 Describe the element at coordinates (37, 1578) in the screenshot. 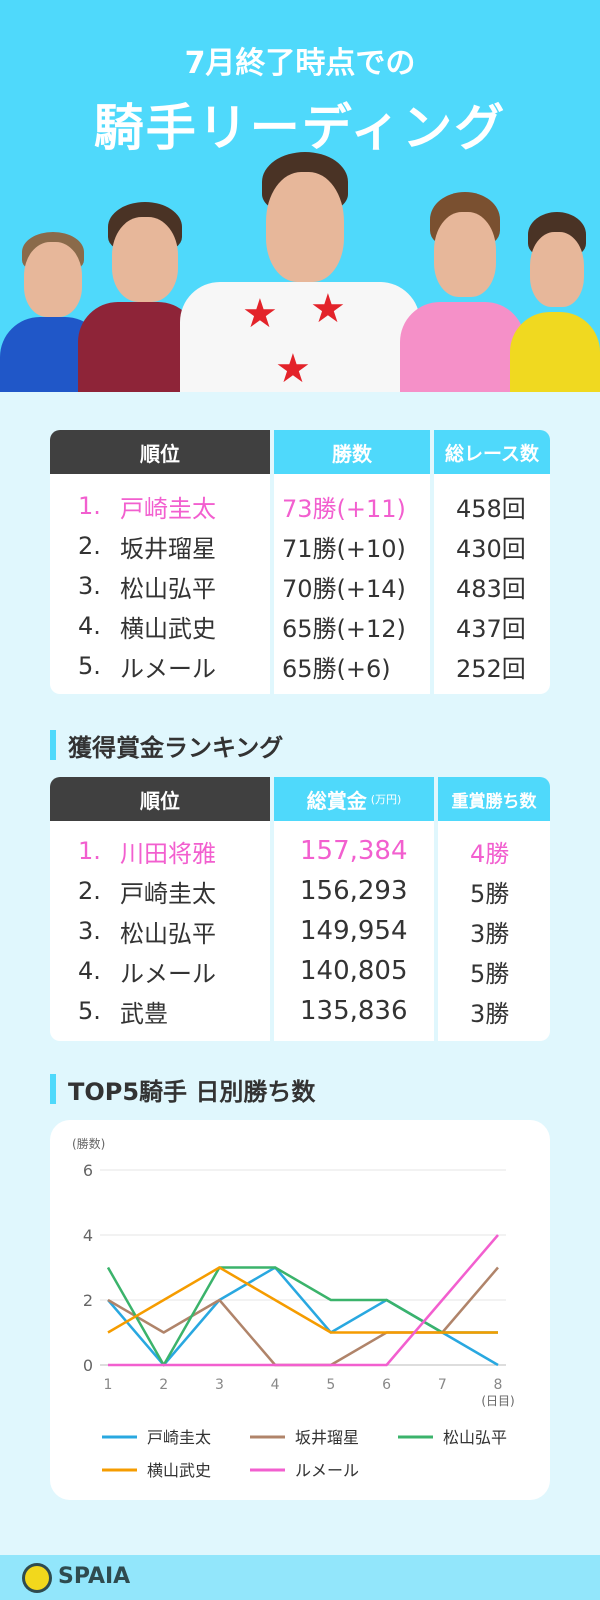

I see `spaia-logo-icon` at that location.